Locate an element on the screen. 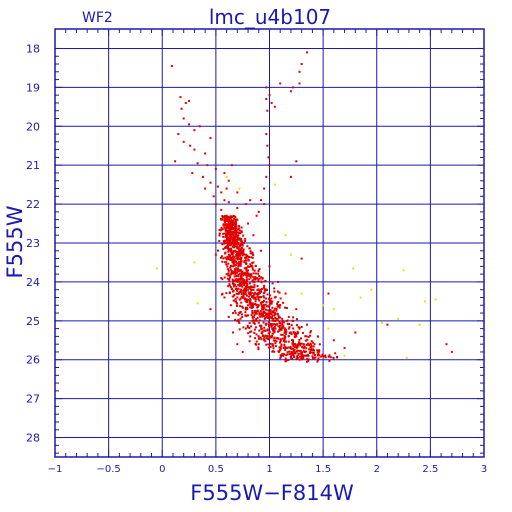 The image size is (512, 512). x-tick-label: −1 is located at coordinates (55, 469).